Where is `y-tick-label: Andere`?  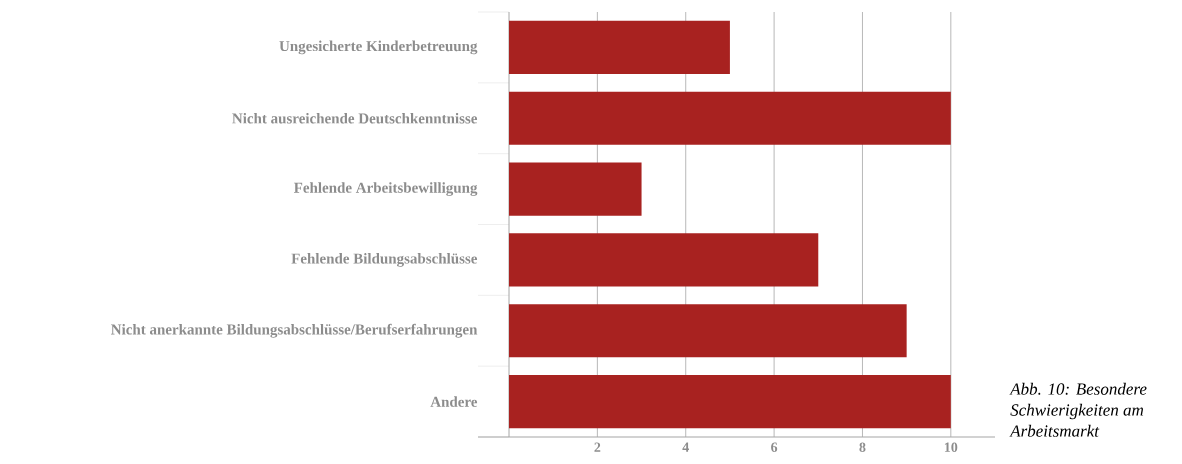
y-tick-label: Andere is located at coordinates (454, 401).